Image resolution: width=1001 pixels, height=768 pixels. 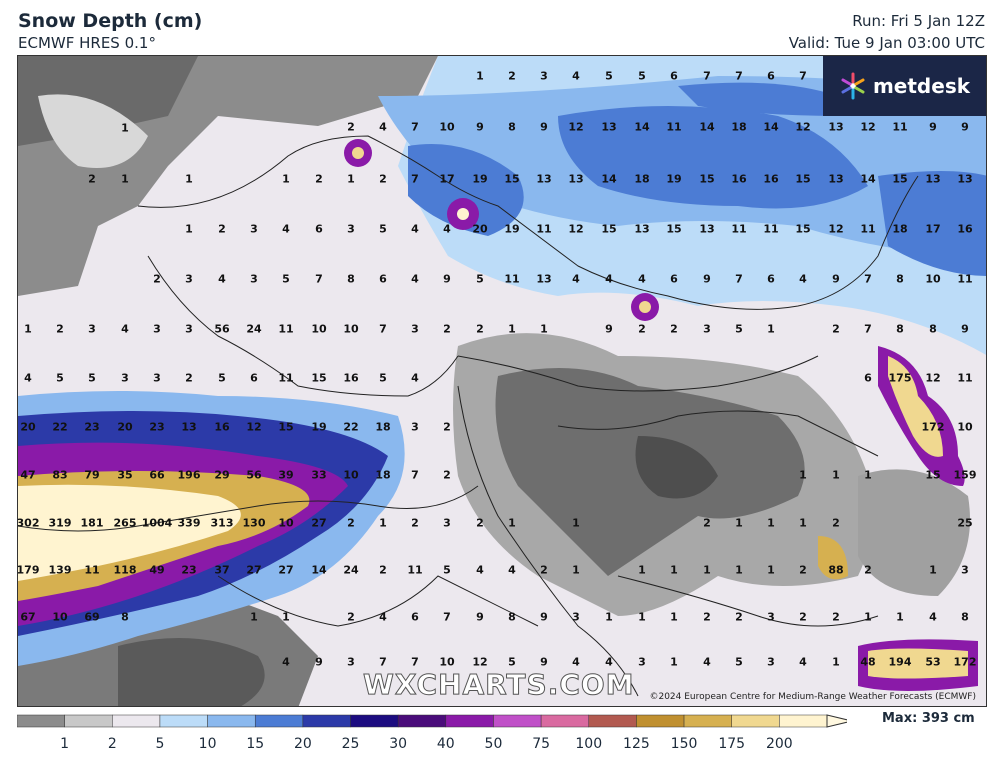 I want to click on color-scale-tick-label: 100, so click(x=589, y=744).